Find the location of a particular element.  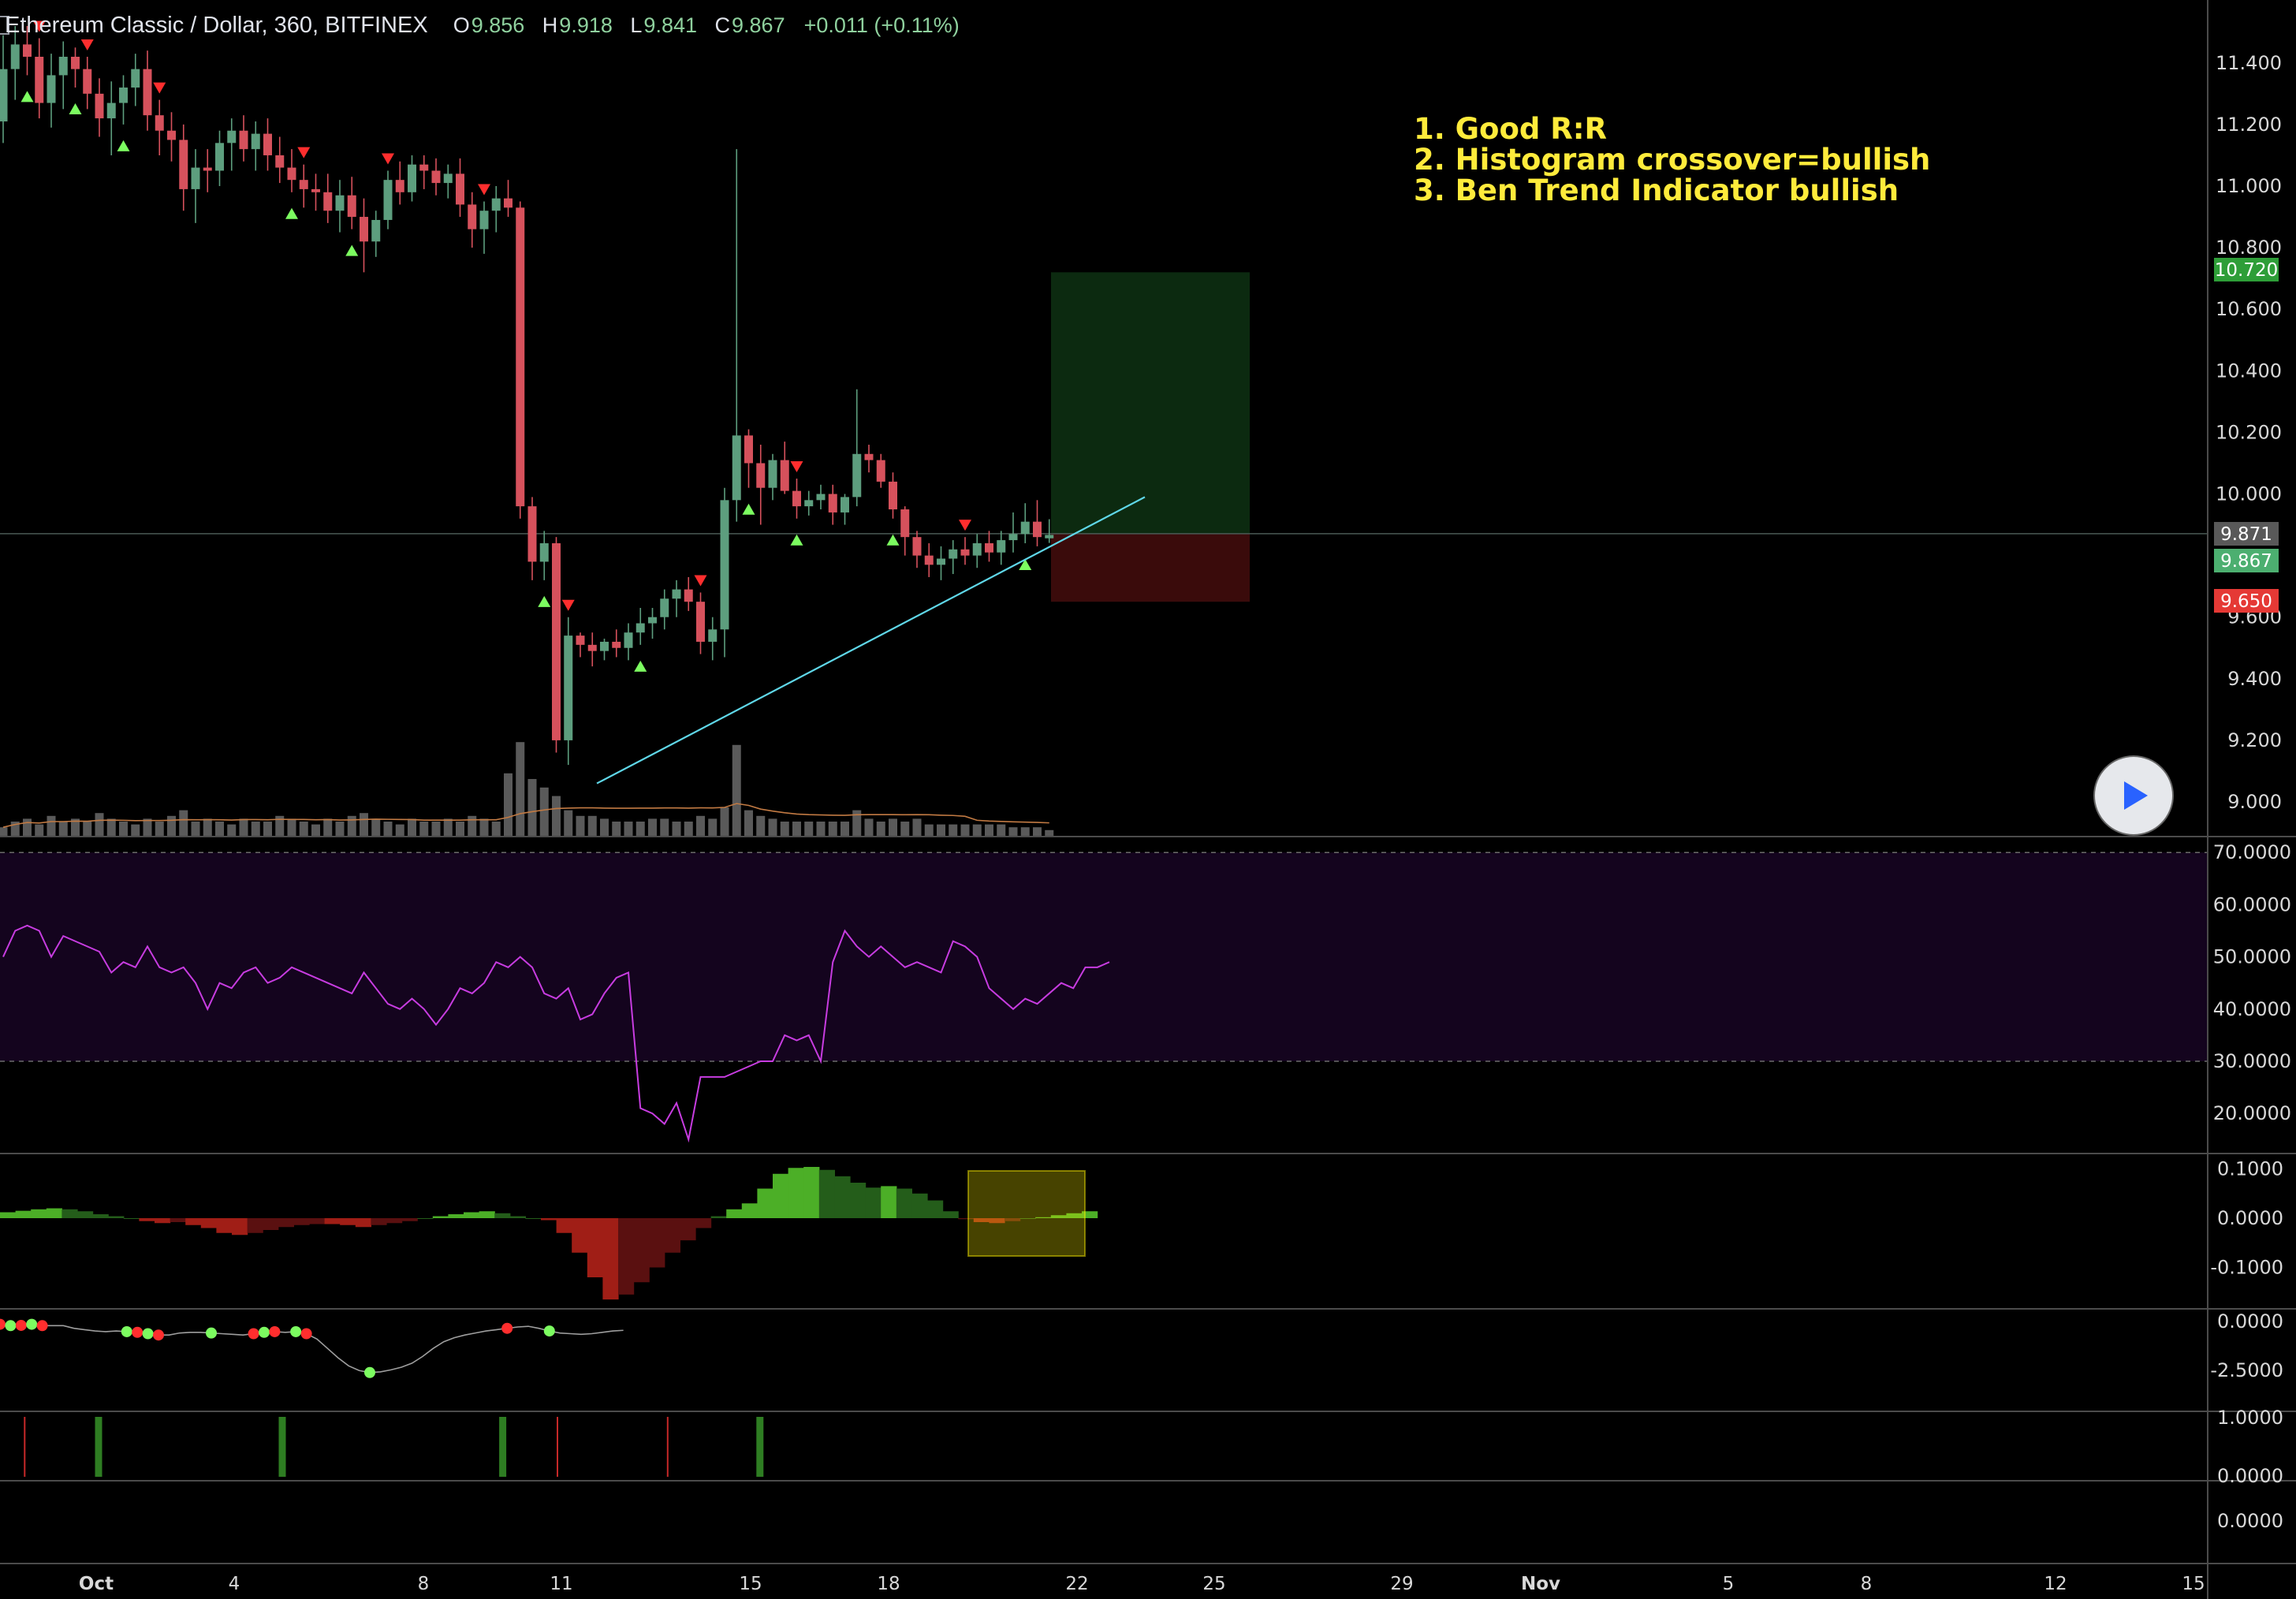

bullish-signal-bar is located at coordinates (760, 1447).